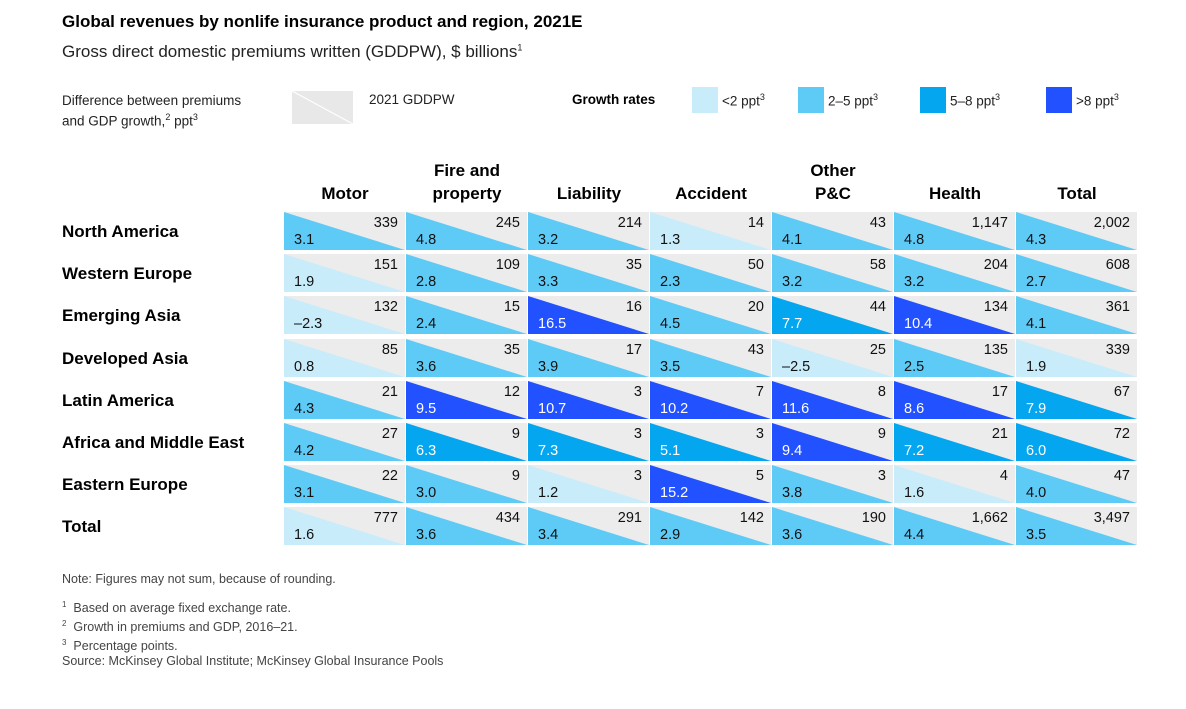 This screenshot has height=709, width=1186. I want to click on growth-value: 2.8, so click(426, 282).